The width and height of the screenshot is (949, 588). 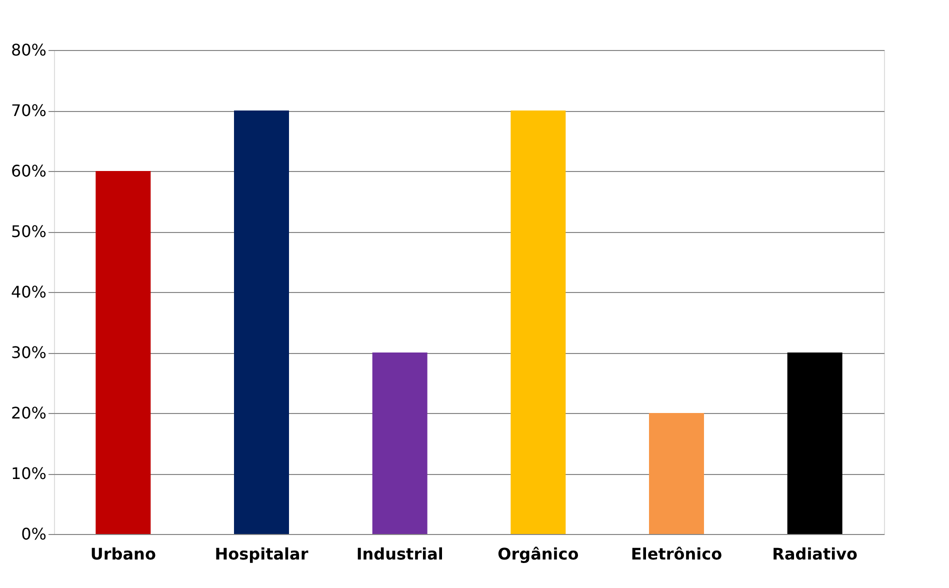 I want to click on x-tick-label: Radiativo, so click(x=815, y=554).